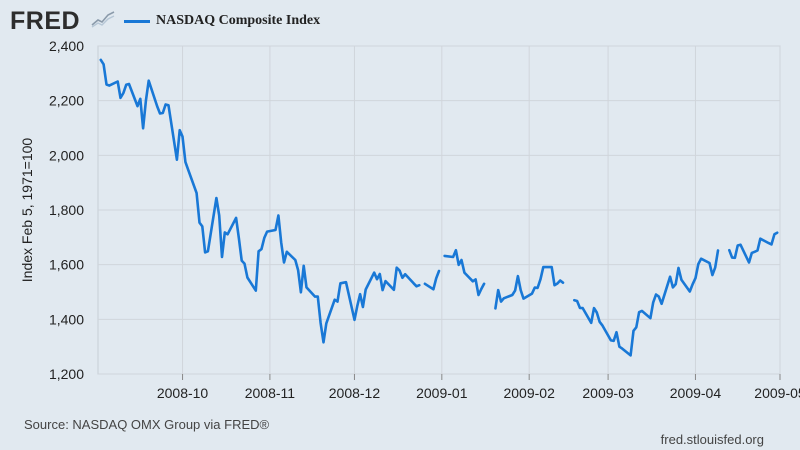 Image resolution: width=800 pixels, height=450 pixels. What do you see at coordinates (66, 265) in the screenshot?
I see `y-tick-label: 1,600` at bounding box center [66, 265].